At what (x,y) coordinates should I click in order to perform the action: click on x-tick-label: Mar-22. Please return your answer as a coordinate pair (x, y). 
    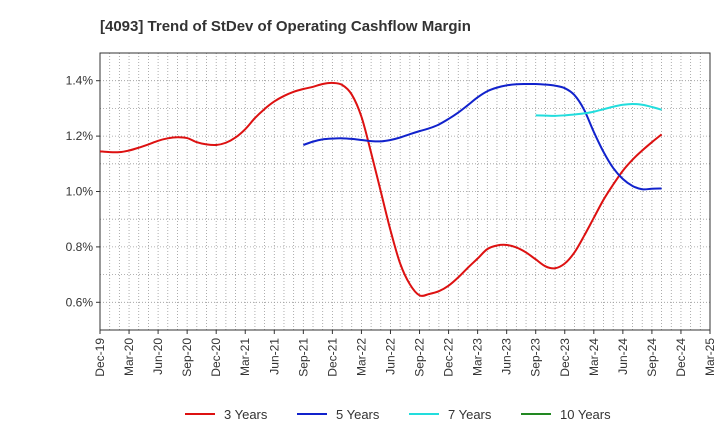
    Looking at the image, I should click on (361, 357).